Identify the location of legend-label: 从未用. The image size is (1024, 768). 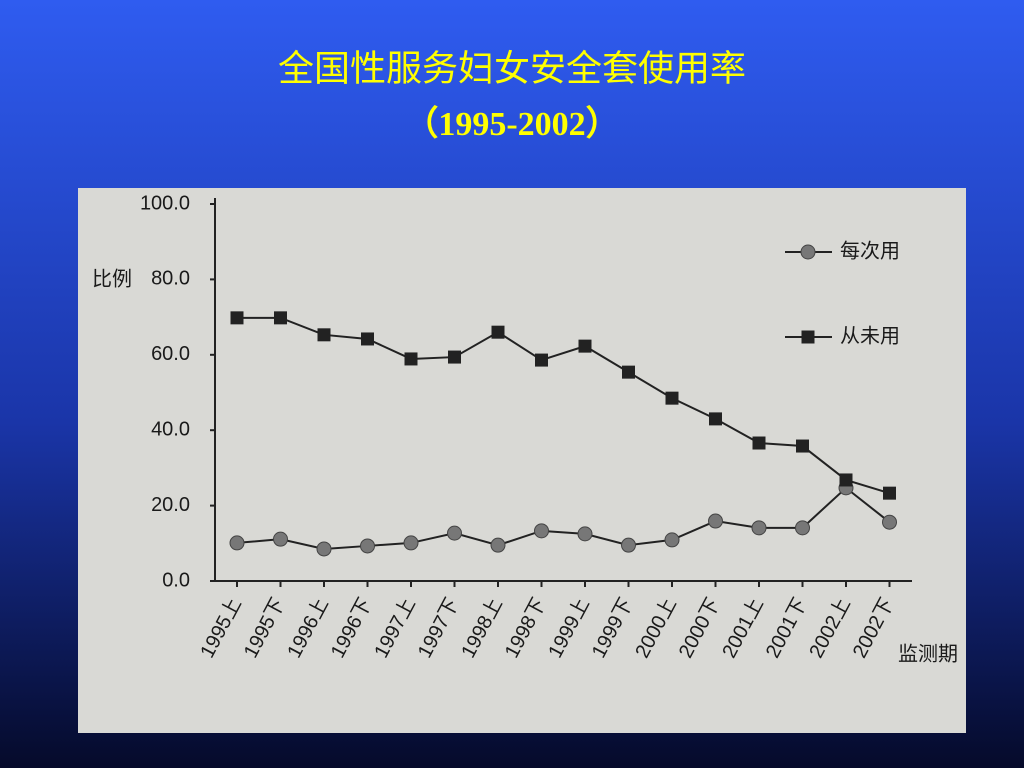
(870, 335).